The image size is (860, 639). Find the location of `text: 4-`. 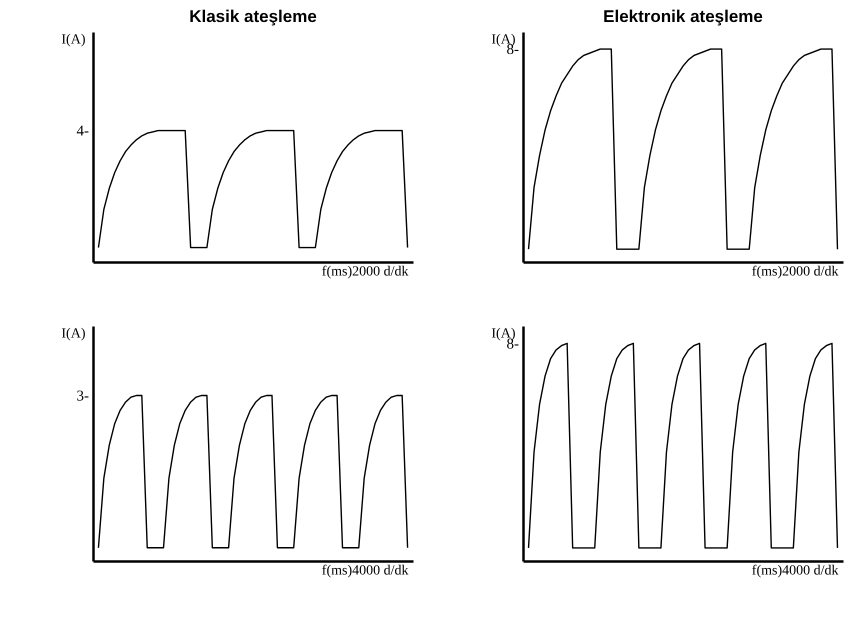

text: 4- is located at coordinates (82, 132).